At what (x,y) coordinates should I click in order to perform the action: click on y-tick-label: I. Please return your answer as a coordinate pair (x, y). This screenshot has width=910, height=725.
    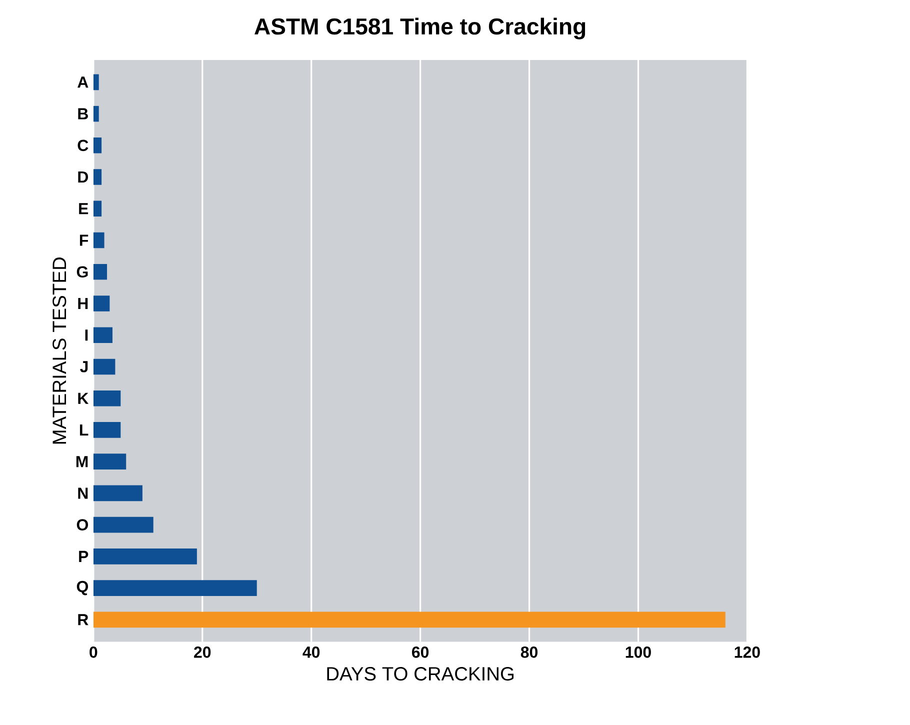
    Looking at the image, I should click on (86, 335).